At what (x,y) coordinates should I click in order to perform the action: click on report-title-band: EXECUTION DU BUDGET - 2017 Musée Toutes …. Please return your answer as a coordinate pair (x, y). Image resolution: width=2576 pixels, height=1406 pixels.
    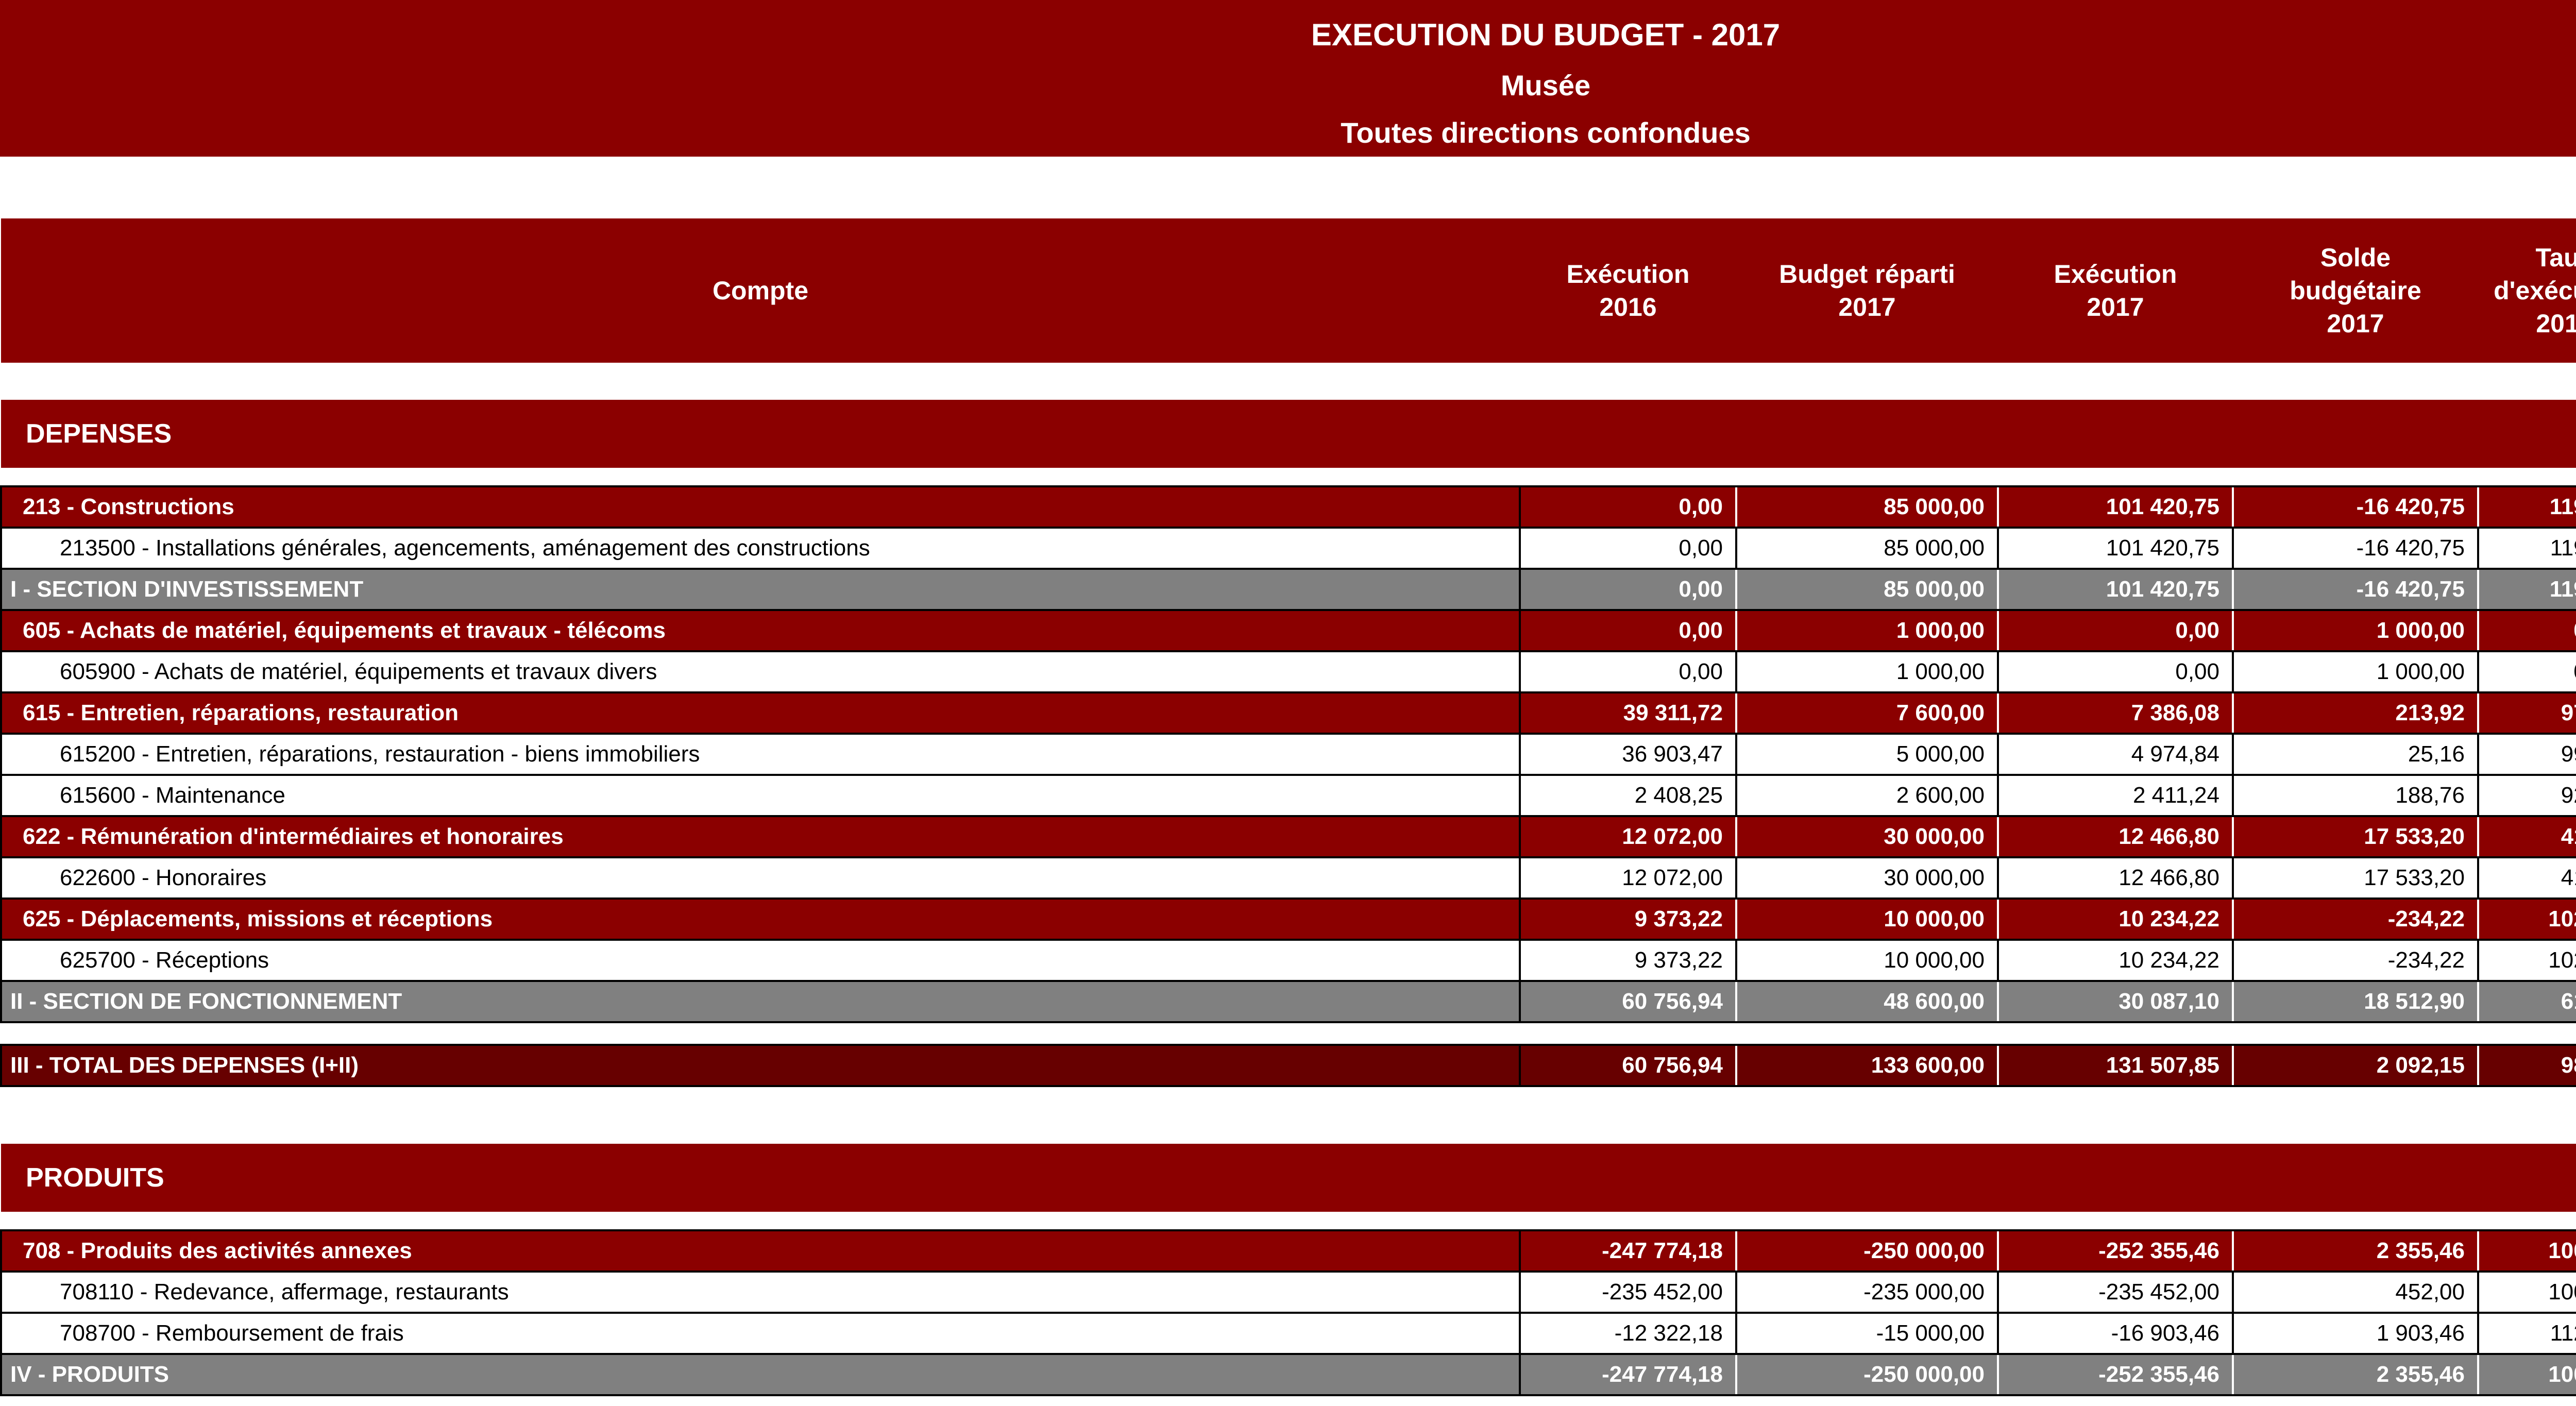
    Looking at the image, I should click on (1288, 78).